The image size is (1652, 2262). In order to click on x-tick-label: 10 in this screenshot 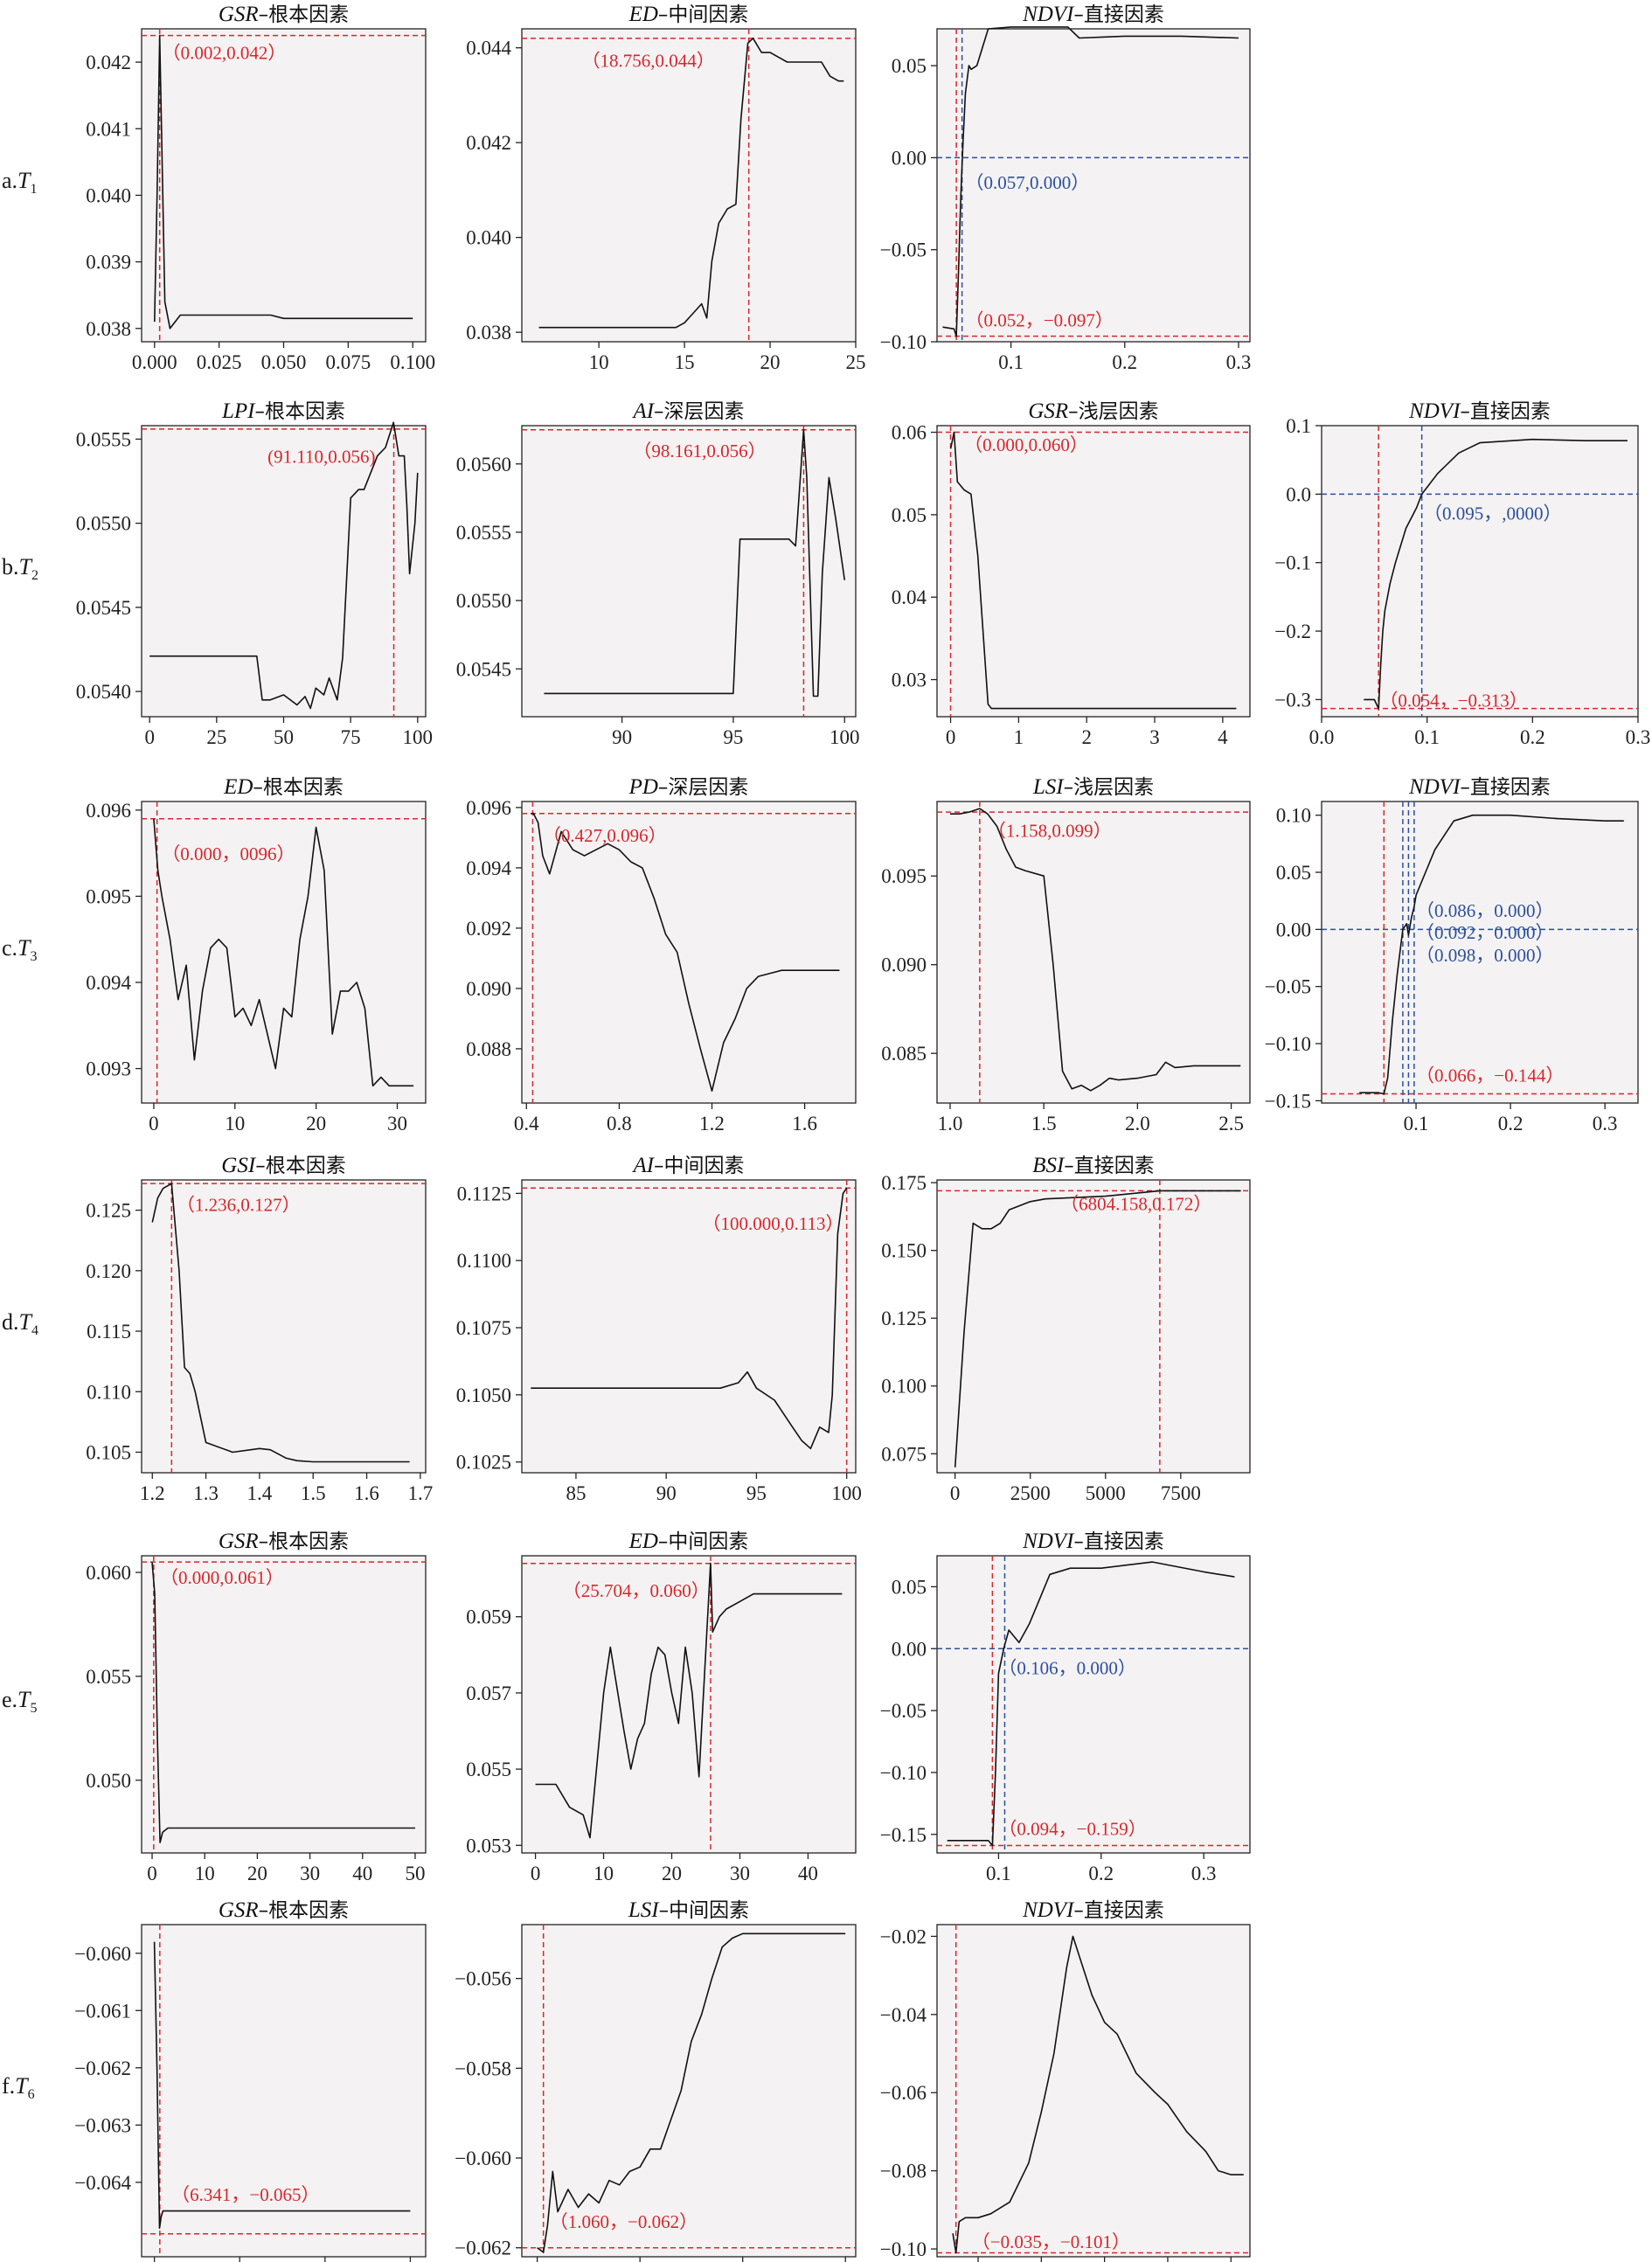, I will do `click(205, 1873)`.